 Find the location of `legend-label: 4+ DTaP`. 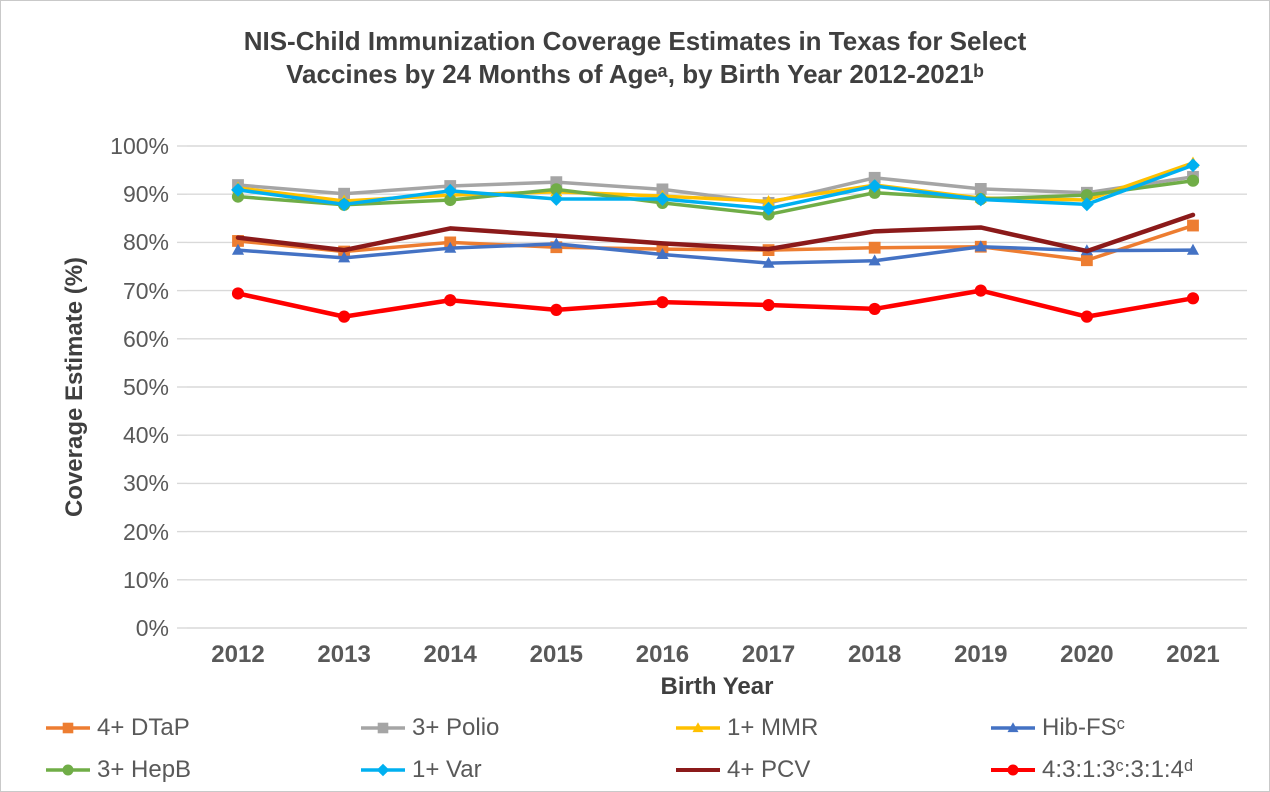

legend-label: 4+ DTaP is located at coordinates (143, 727).